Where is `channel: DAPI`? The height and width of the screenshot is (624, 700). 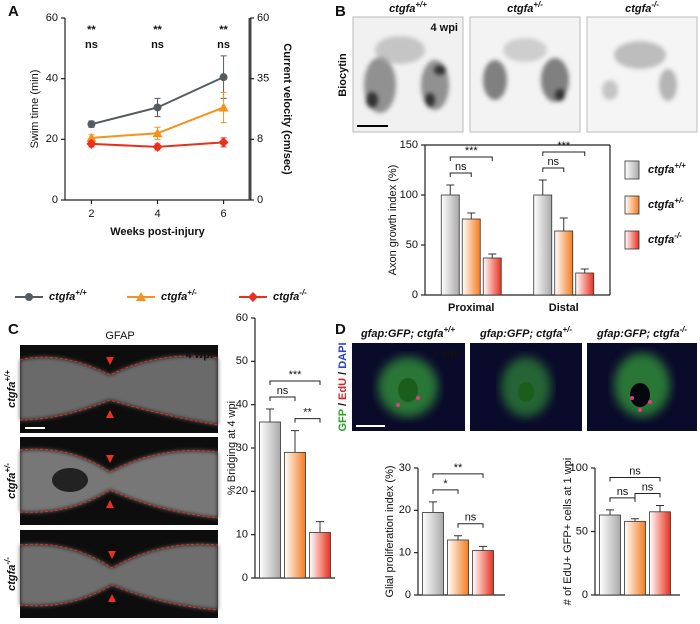 channel: DAPI is located at coordinates (343, 355).